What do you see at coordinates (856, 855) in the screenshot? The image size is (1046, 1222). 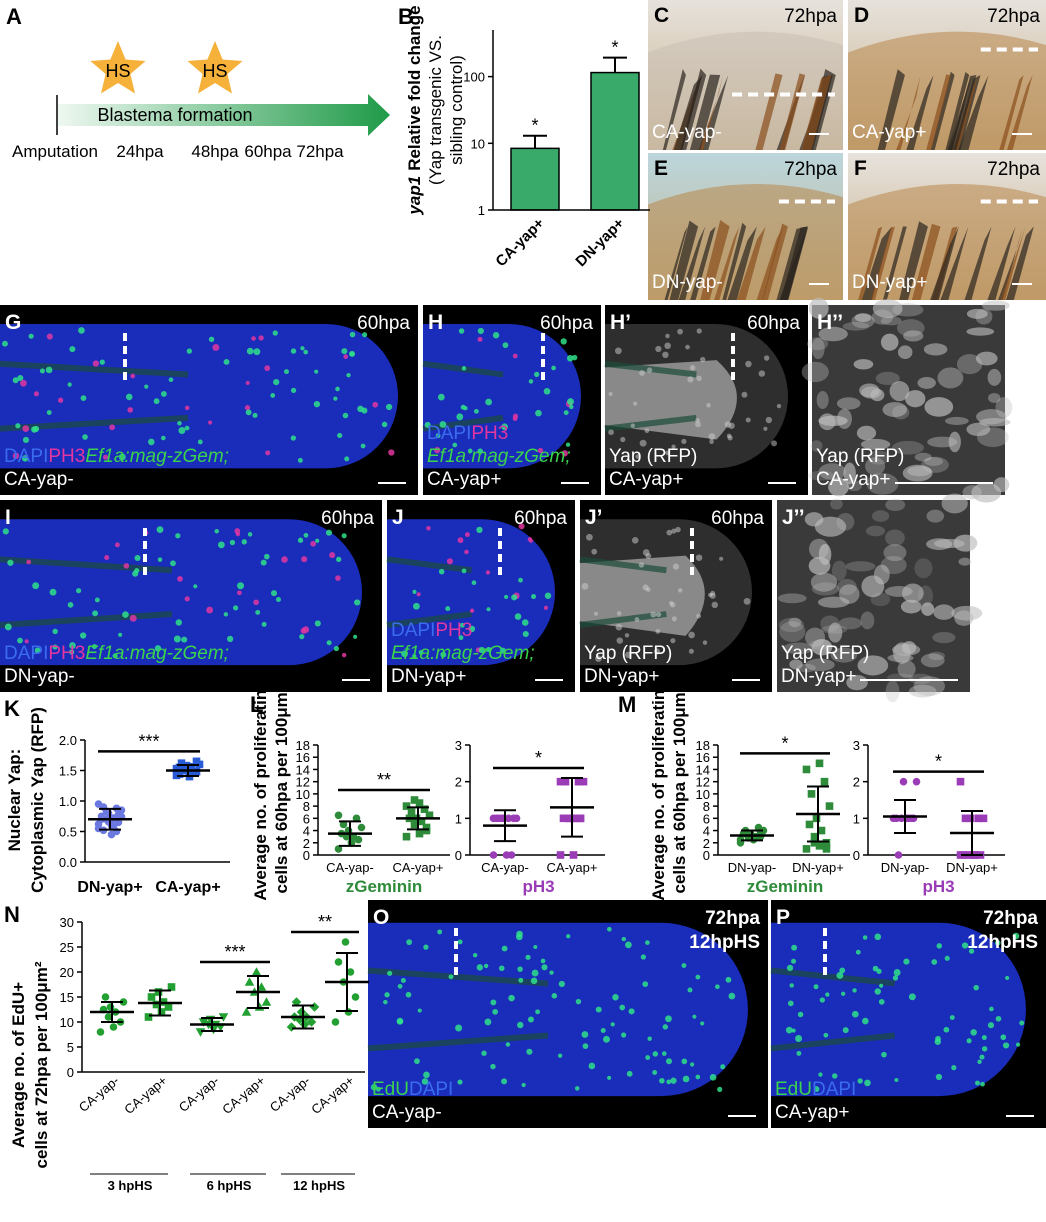 I see `y-tick-label: 0` at bounding box center [856, 855].